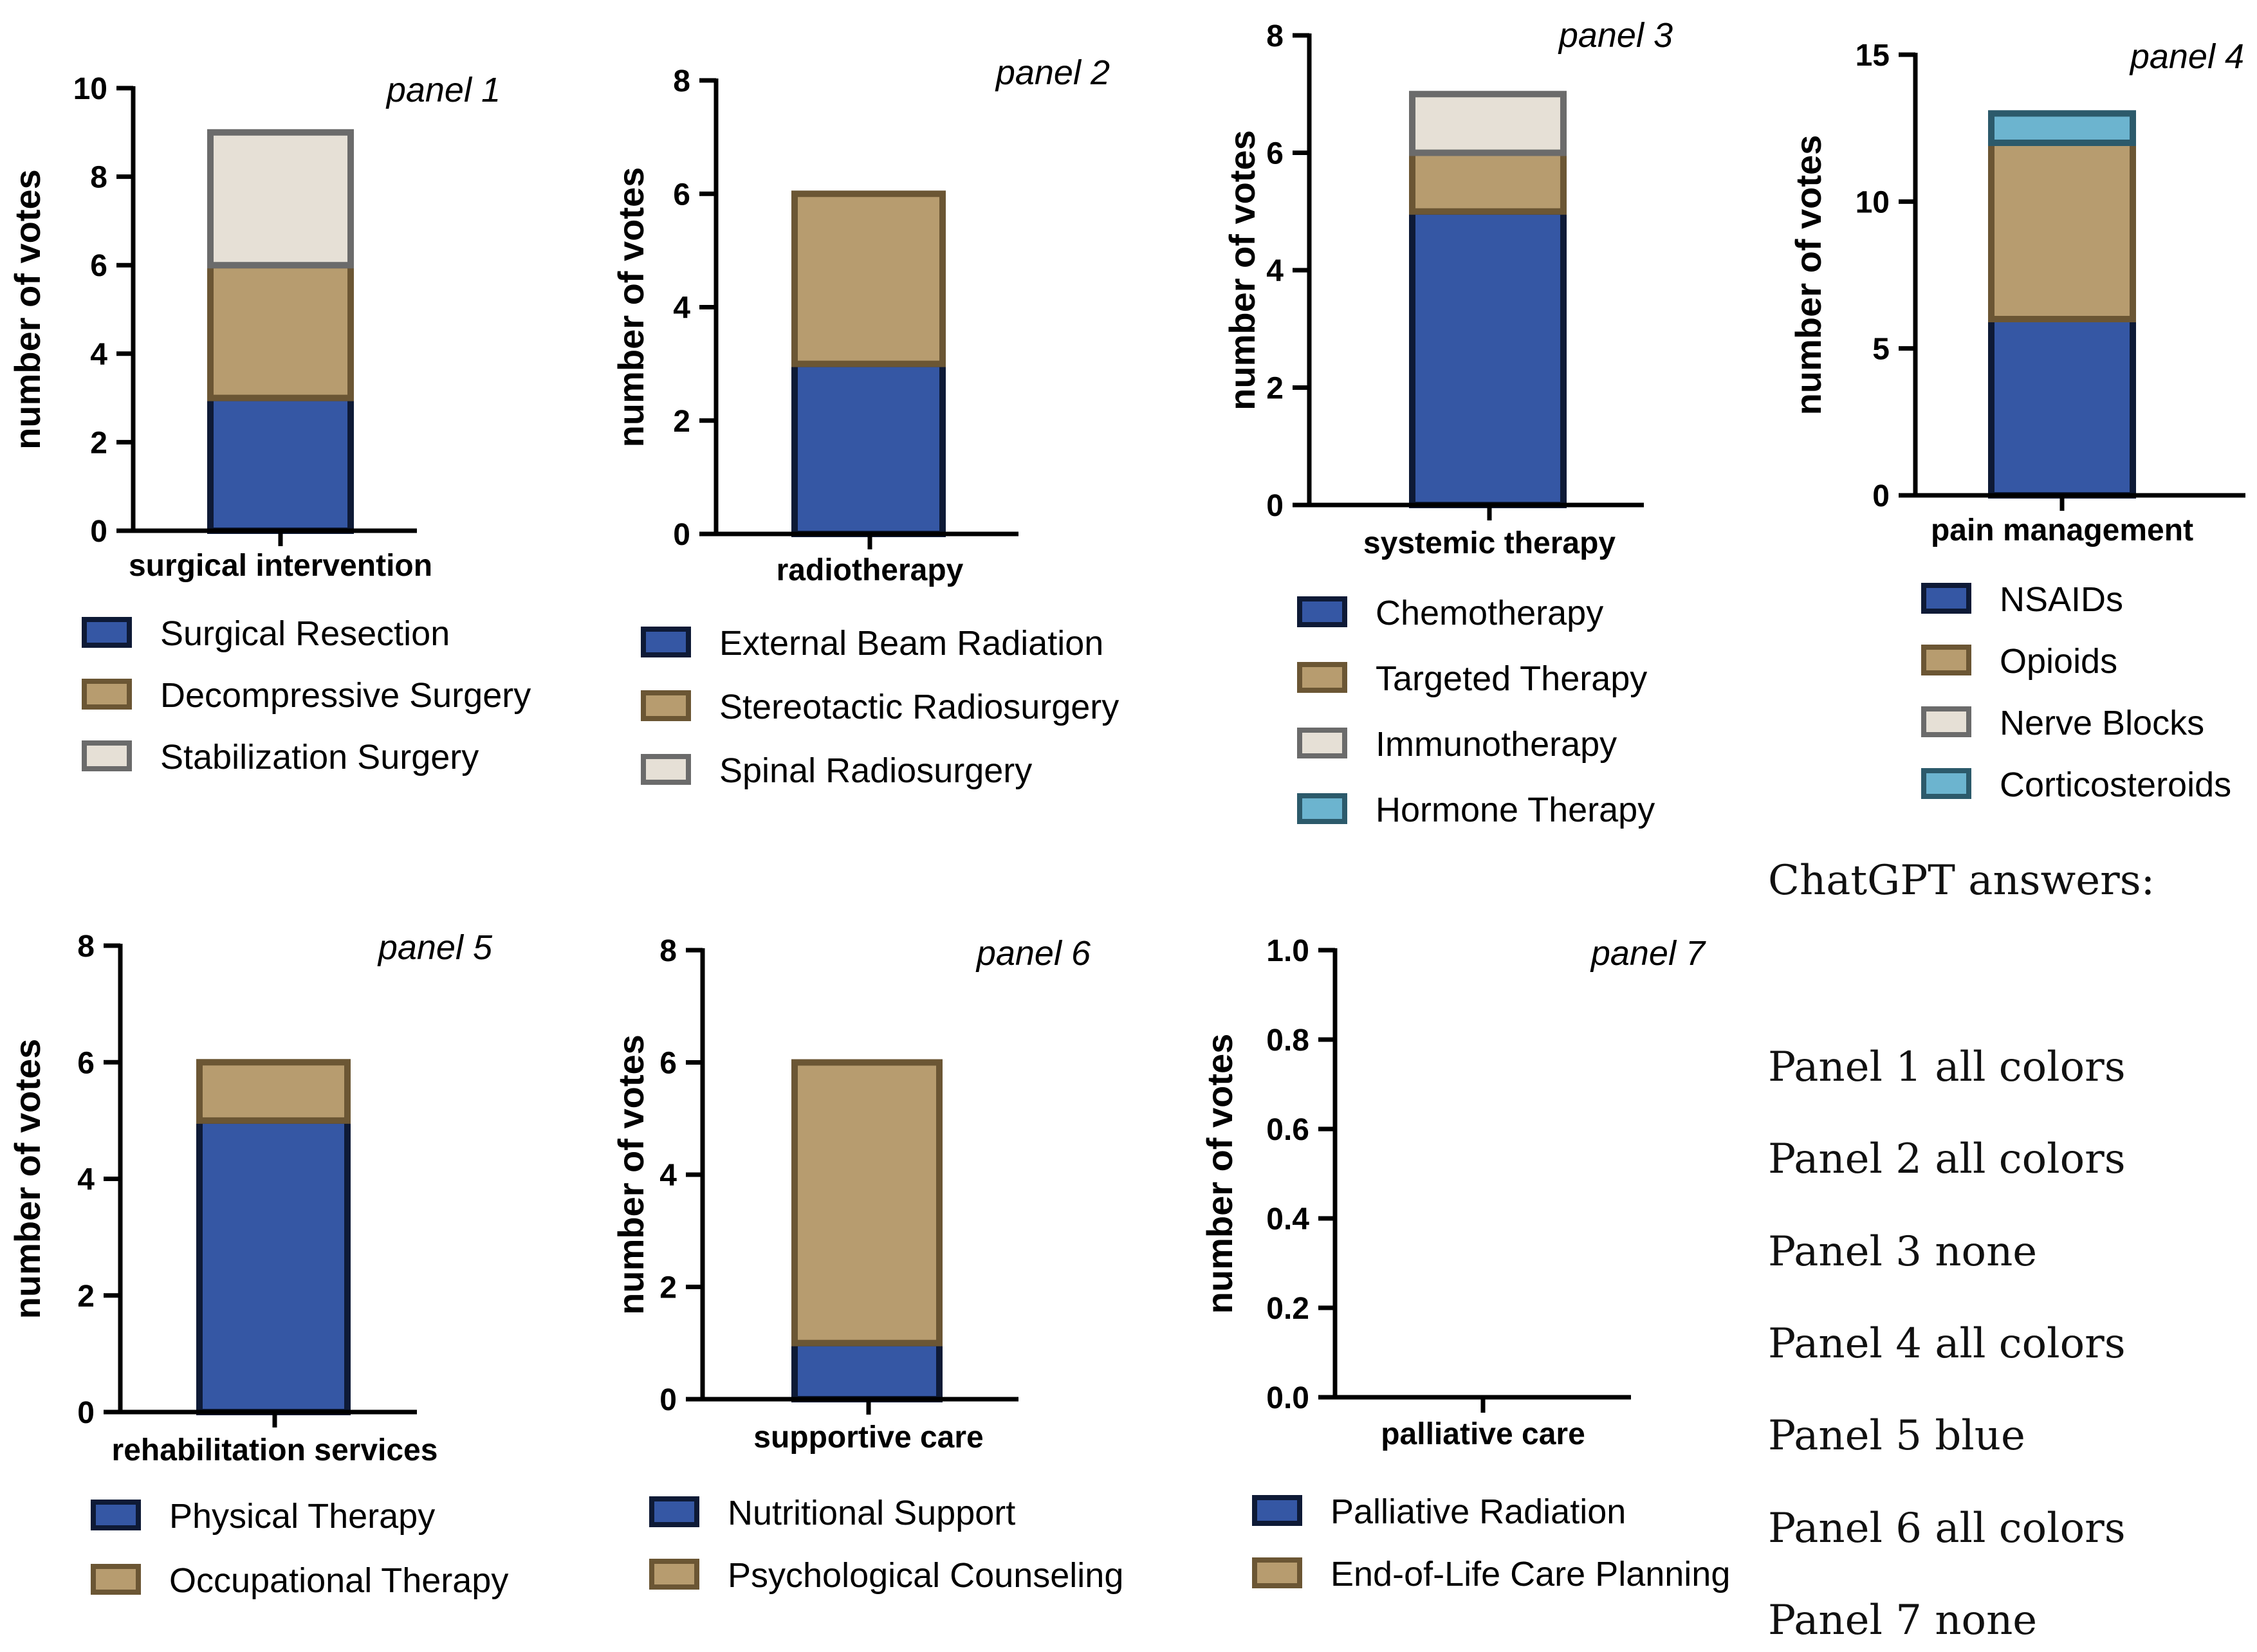 Image resolution: width=2257 pixels, height=1652 pixels. I want to click on panel-title: panel 3, so click(1615, 35).